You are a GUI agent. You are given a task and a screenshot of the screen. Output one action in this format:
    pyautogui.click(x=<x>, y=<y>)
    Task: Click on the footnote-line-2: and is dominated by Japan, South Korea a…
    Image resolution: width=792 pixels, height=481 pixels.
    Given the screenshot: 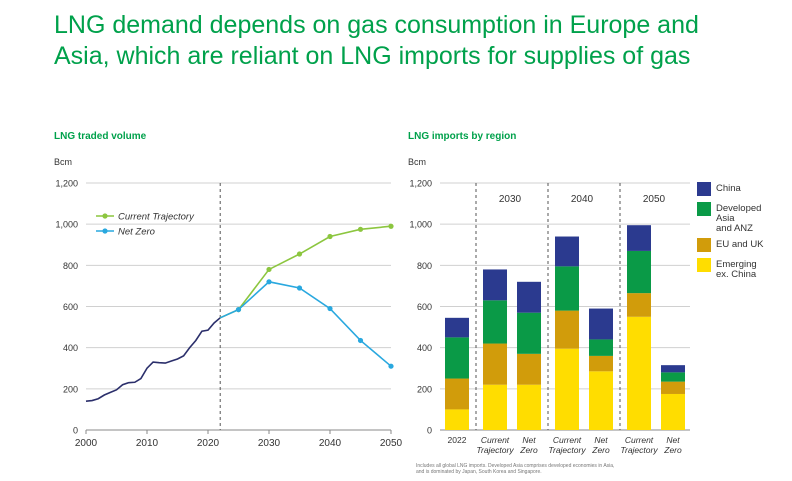 What is the action you would take?
    pyautogui.click(x=479, y=472)
    